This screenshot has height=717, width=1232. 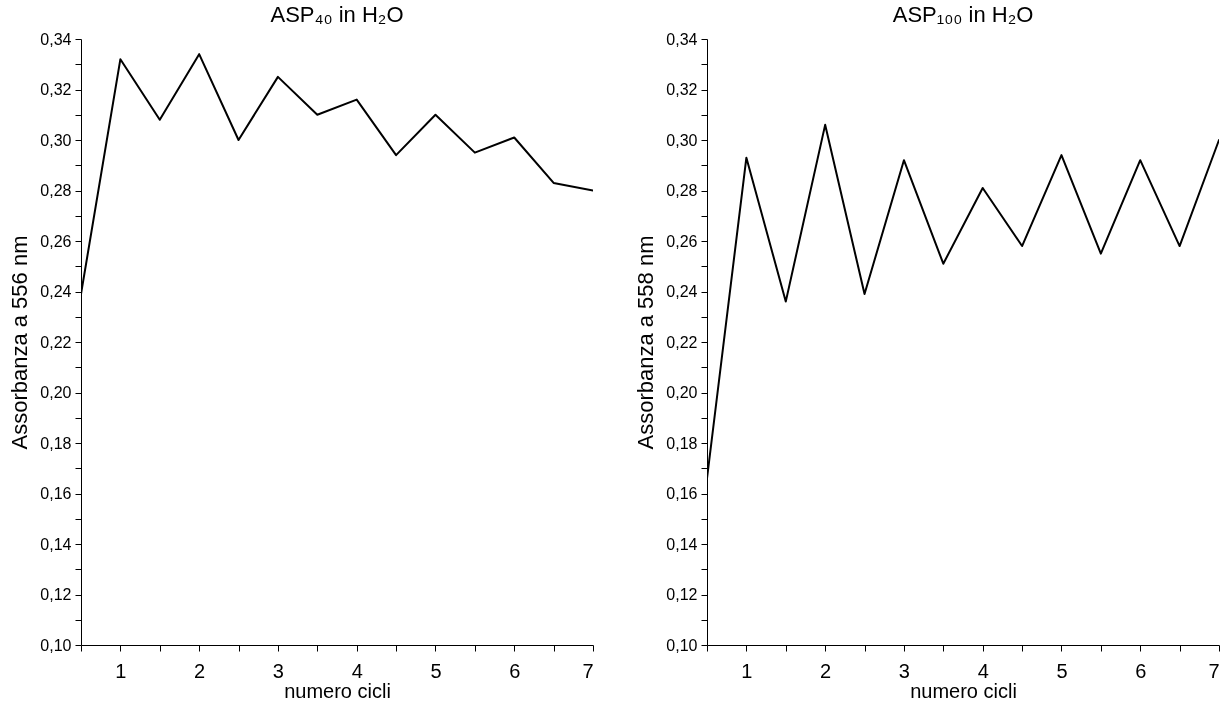 I want to click on chart-title: ASP₁₀₀ in H₂O, so click(x=963, y=14).